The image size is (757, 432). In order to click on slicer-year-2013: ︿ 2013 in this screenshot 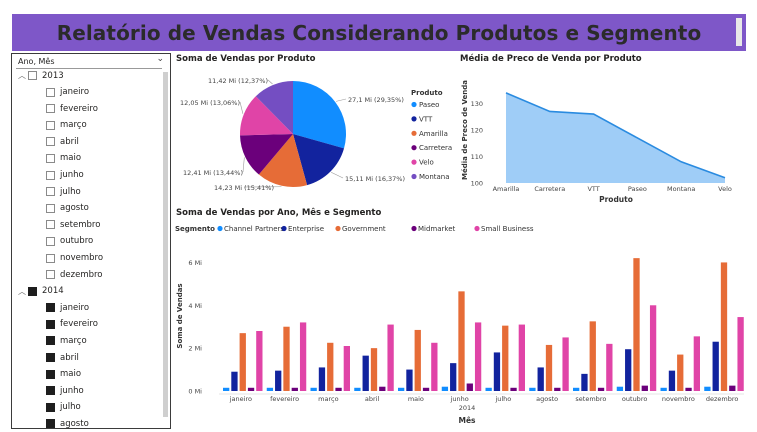, I will do `click(41, 75)`.